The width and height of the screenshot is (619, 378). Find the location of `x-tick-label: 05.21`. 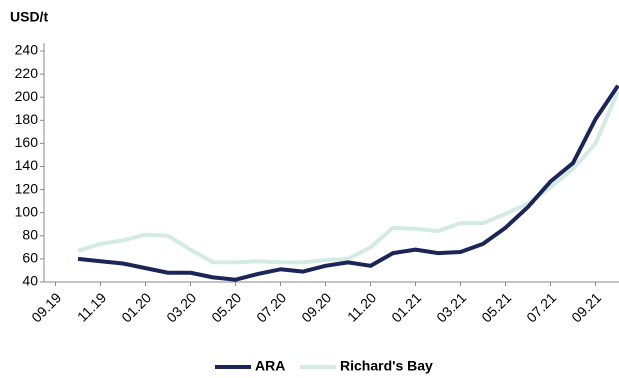

x-tick-label: 05.21 is located at coordinates (496, 307).